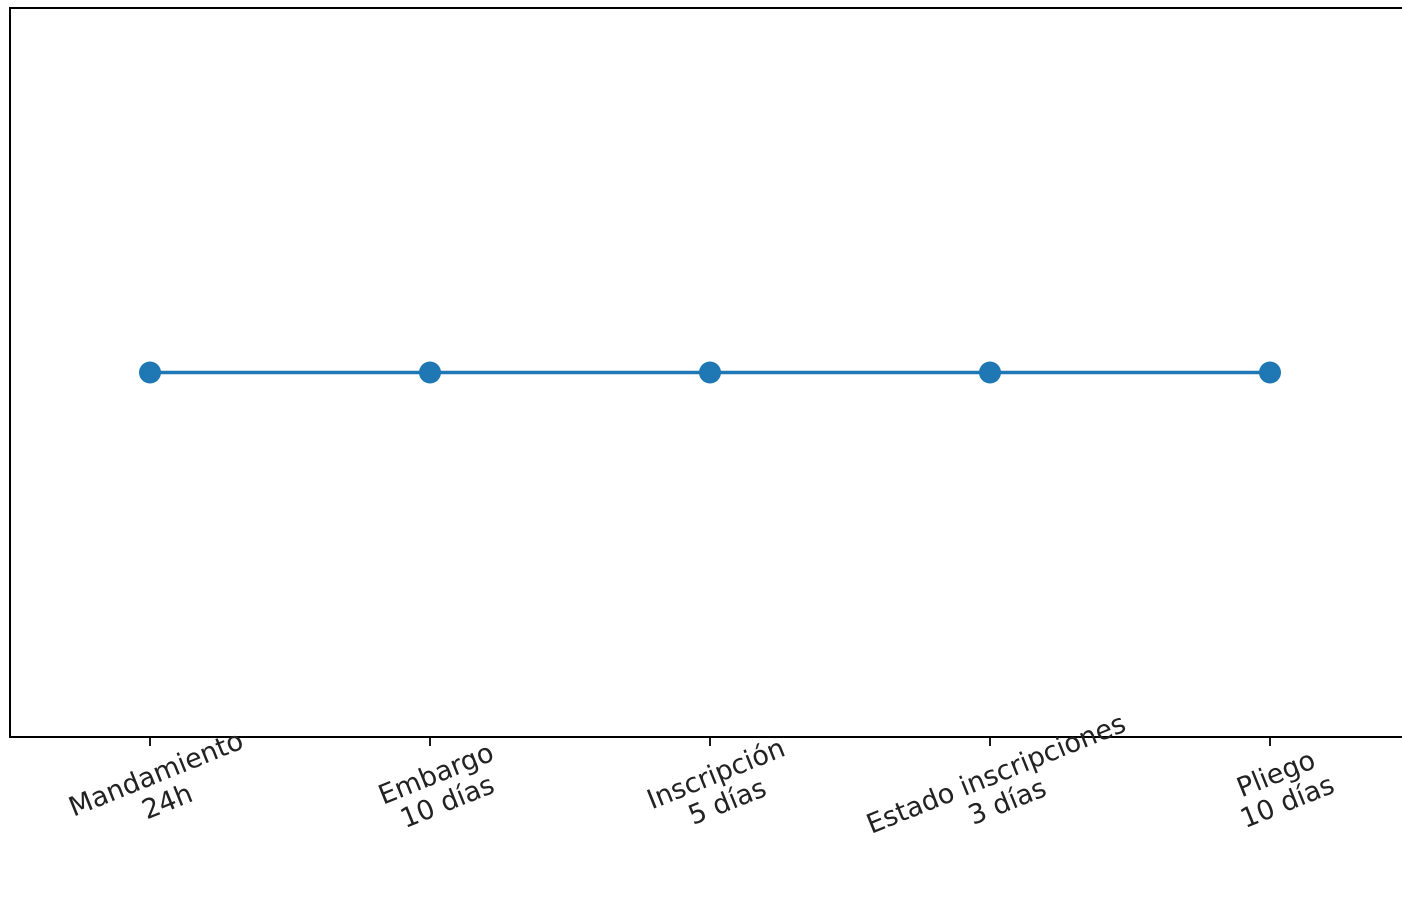 Image resolution: width=1402 pixels, height=914 pixels. I want to click on series-layer, so click(710, 372).